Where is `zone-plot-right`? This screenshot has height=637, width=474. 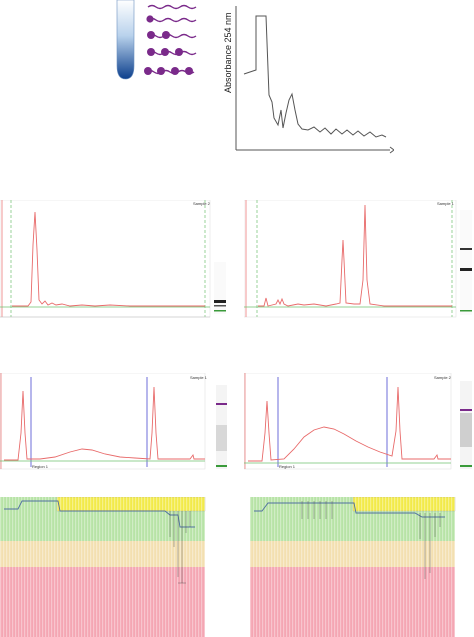 zone-plot-right is located at coordinates (355, 567).